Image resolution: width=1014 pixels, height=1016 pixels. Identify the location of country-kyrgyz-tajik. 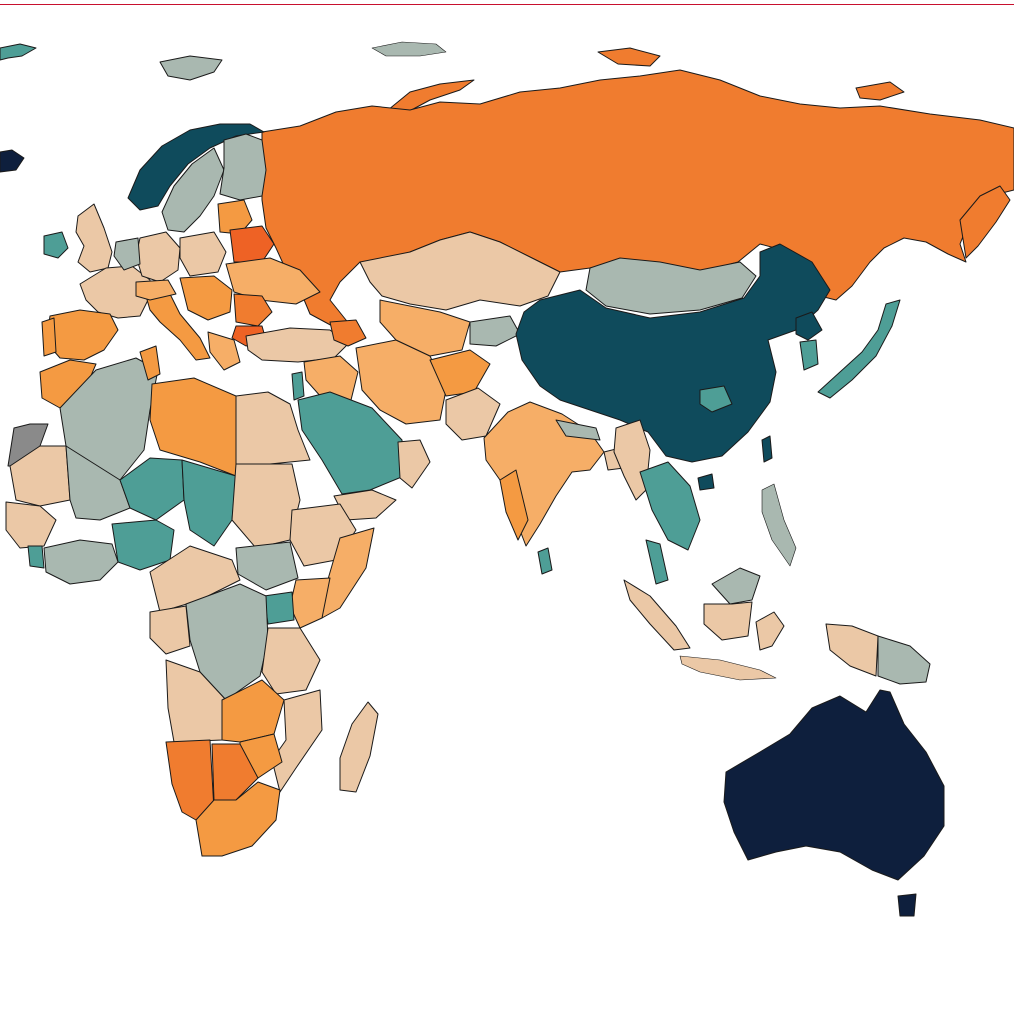
(495, 331).